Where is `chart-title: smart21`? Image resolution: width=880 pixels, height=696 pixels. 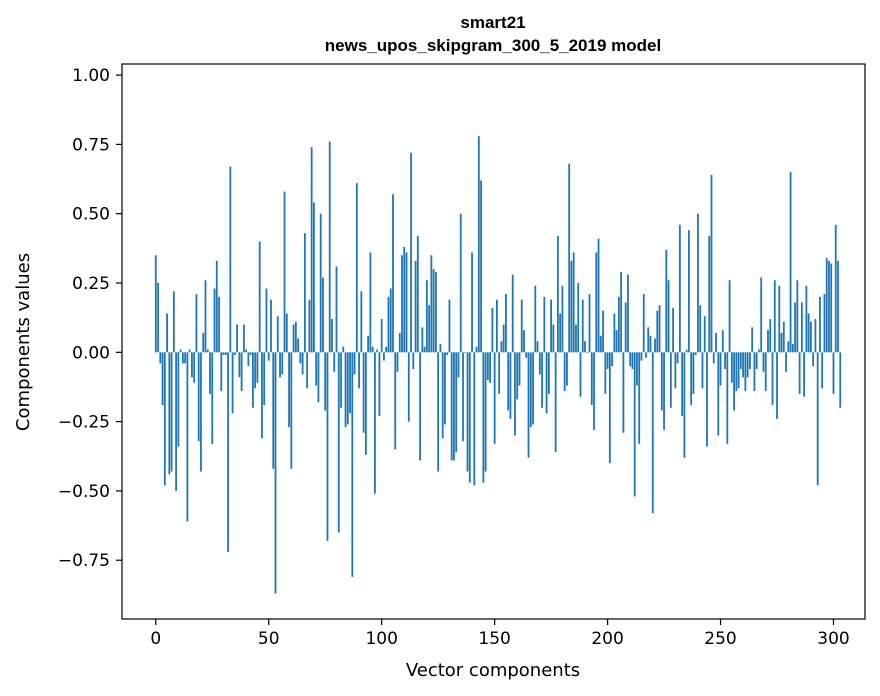 chart-title: smart21 is located at coordinates (492, 22).